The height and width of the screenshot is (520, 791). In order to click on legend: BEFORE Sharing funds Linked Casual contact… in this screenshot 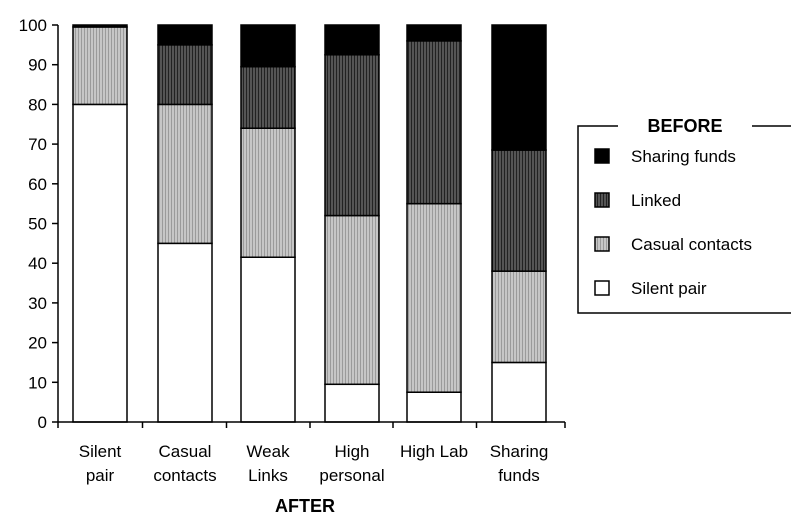, I will do `click(684, 214)`.